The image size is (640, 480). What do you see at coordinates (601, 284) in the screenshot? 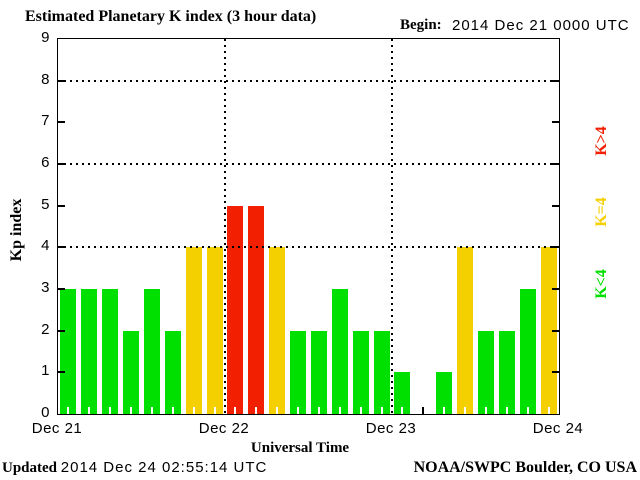
I see `legend-k-lt-4: K<4` at bounding box center [601, 284].